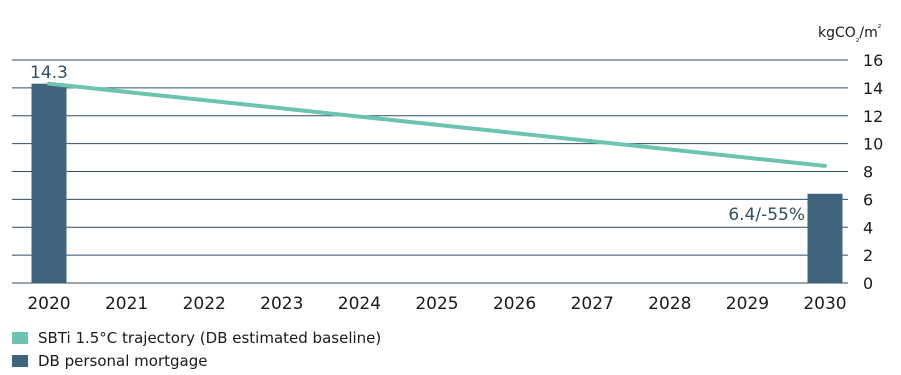 This screenshot has width=901, height=375. Describe the element at coordinates (868, 255) in the screenshot. I see `y-tick-label-2: 2` at that location.